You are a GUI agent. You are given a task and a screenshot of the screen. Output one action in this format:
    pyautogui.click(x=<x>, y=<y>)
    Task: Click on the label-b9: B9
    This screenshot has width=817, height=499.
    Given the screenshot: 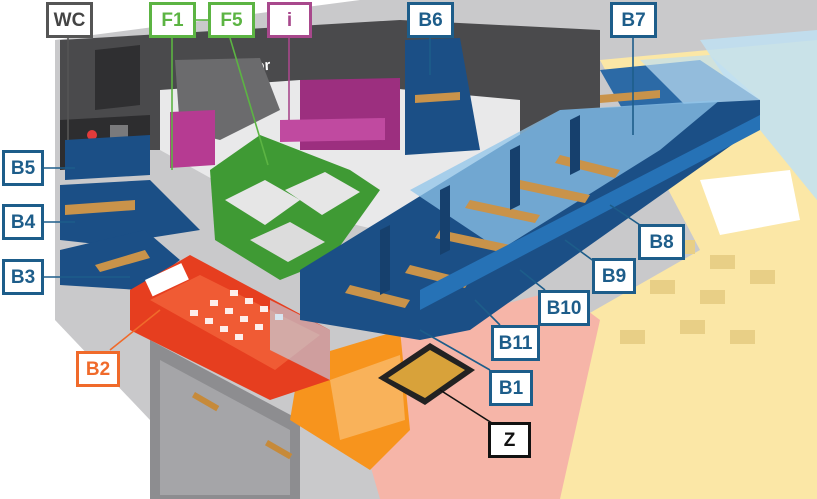 What is the action you would take?
    pyautogui.click(x=614, y=276)
    